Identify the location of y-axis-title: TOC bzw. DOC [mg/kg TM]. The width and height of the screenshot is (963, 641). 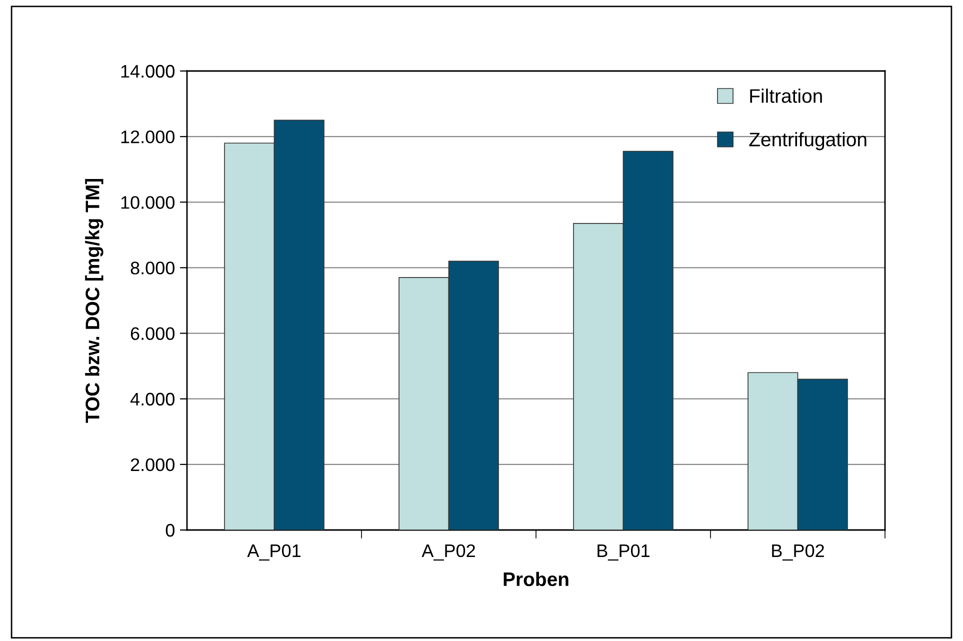
(94, 300).